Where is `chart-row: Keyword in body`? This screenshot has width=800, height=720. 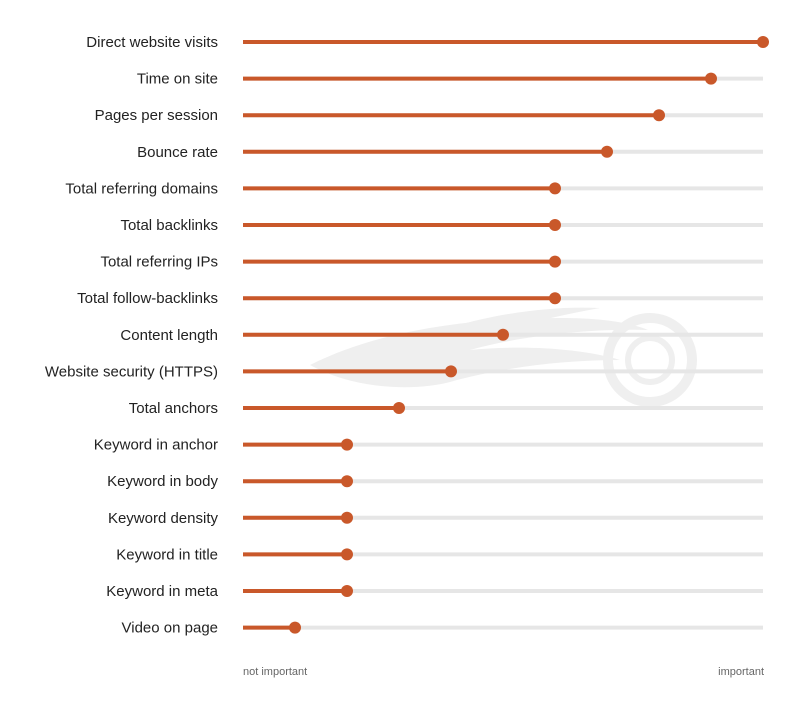 chart-row: Keyword in body is located at coordinates (435, 481).